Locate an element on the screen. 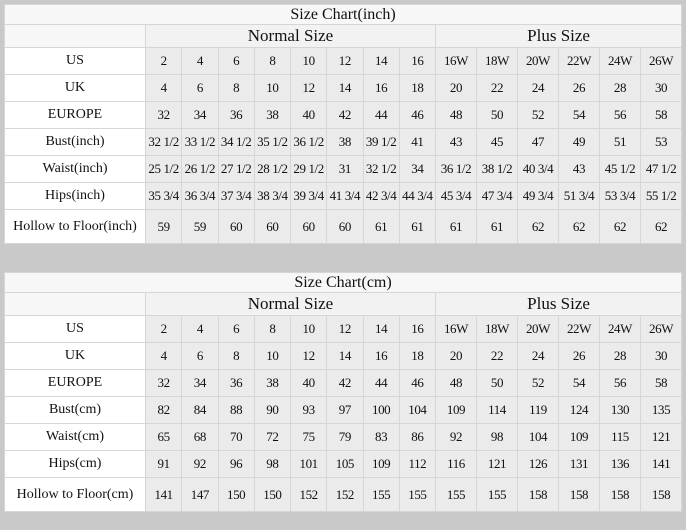 Image resolution: width=686 pixels, height=530 pixels. table-cell: 98 is located at coordinates (272, 464).